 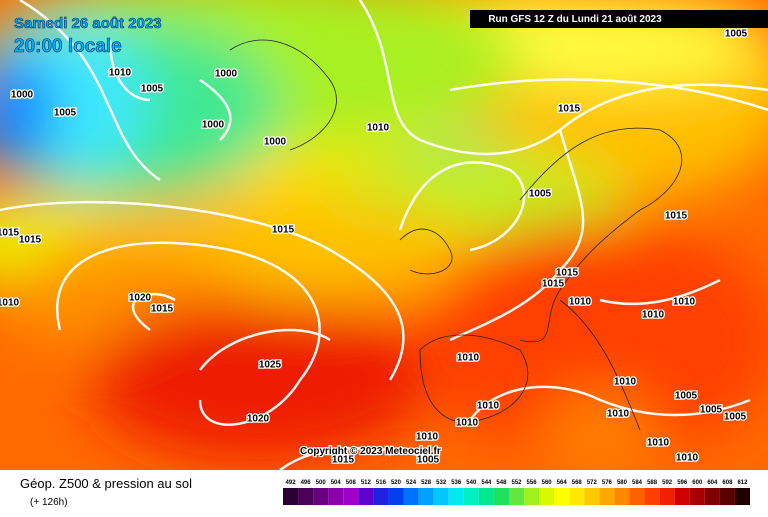 I want to click on scale-label: 576, so click(x=607, y=483).